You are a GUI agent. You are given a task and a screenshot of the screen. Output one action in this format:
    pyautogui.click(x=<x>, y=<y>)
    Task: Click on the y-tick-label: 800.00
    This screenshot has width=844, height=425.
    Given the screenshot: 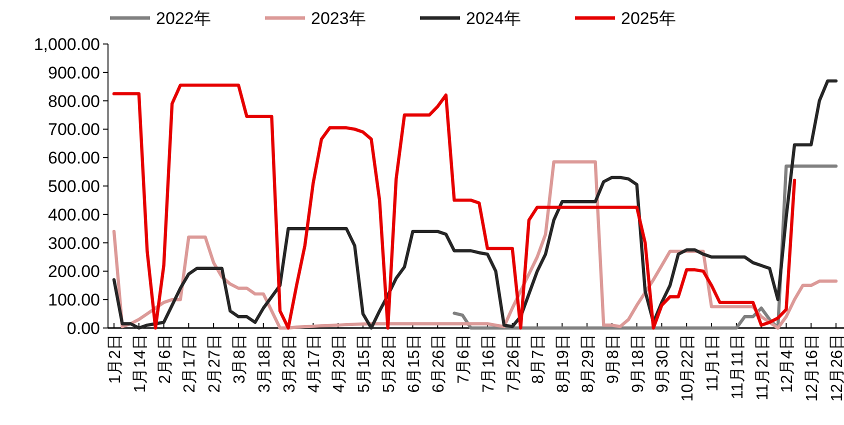 What is the action you would take?
    pyautogui.click(x=74, y=101)
    